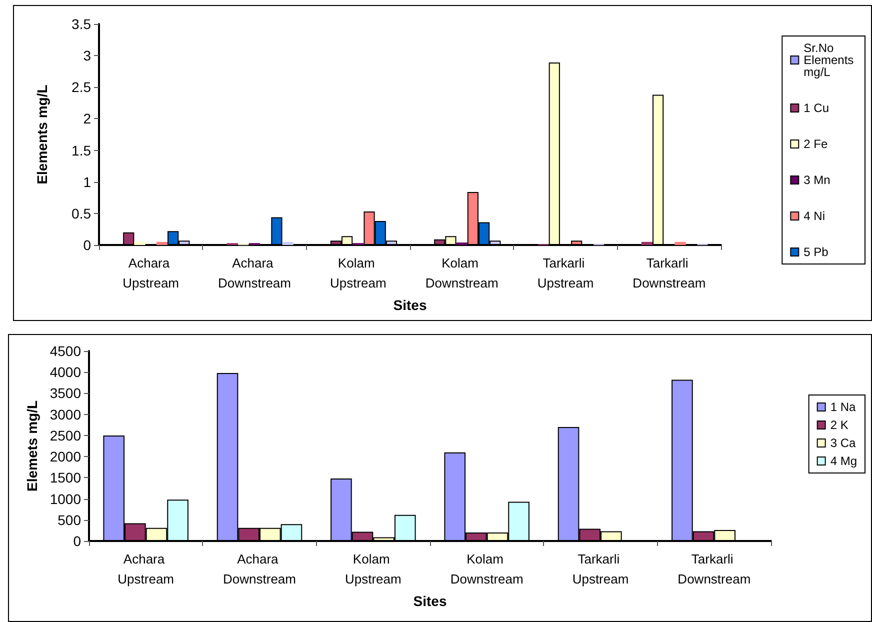 This screenshot has height=622, width=872. Describe the element at coordinates (87, 56) in the screenshot. I see `y-tick-label: 3` at that location.